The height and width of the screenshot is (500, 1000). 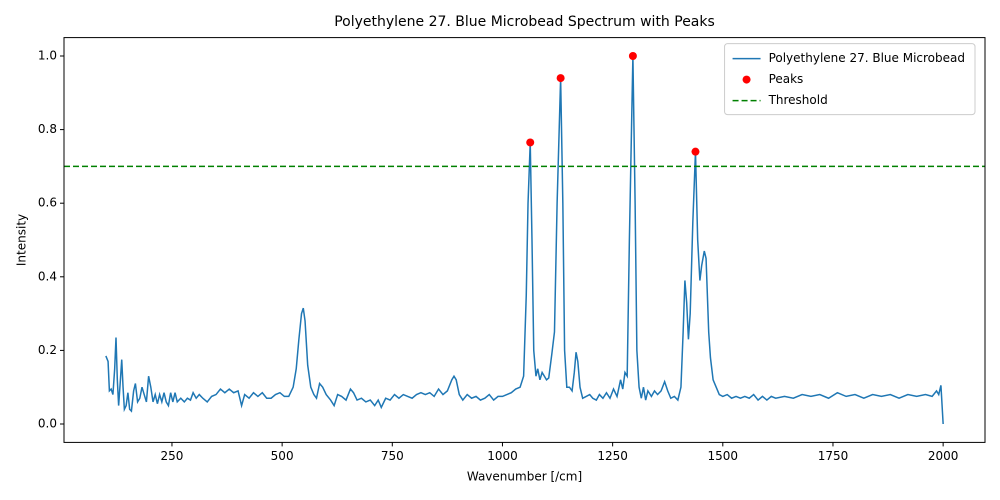 I want to click on y-tick-label: 0.0, so click(x=47, y=424).